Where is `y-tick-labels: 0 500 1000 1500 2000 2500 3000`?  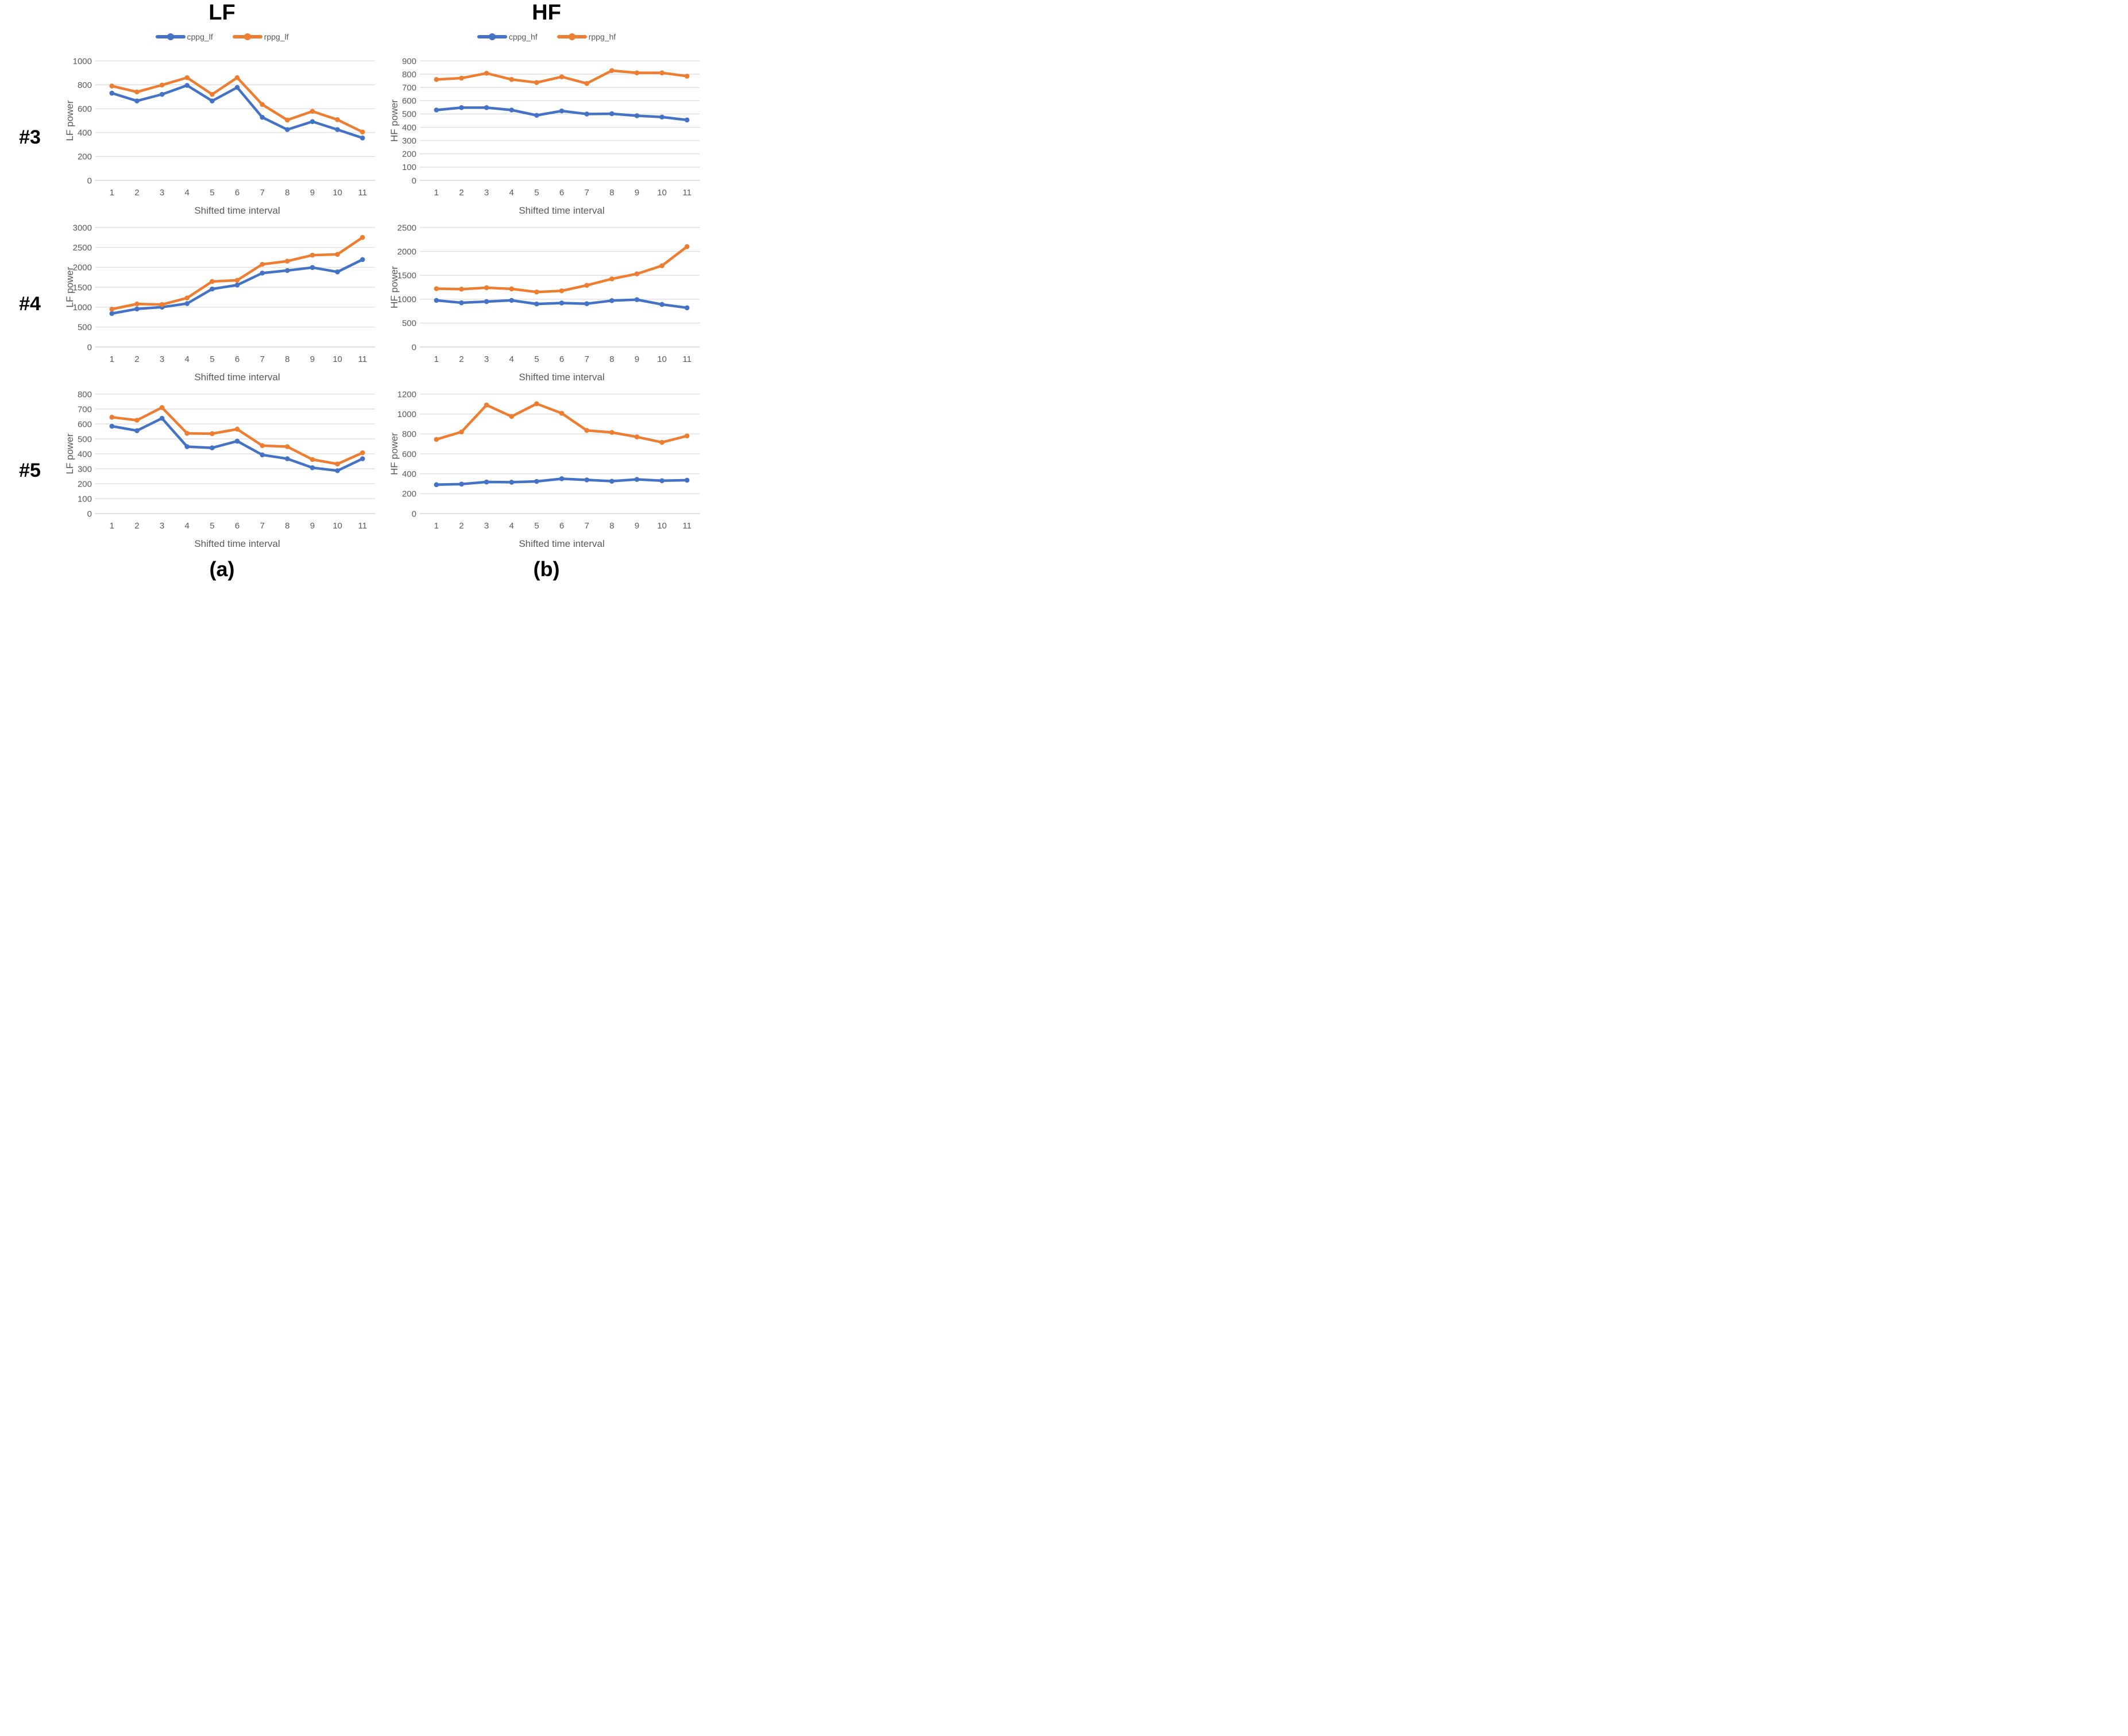 y-tick-labels: 0 500 1000 1500 2000 2500 3000 is located at coordinates (81, 287).